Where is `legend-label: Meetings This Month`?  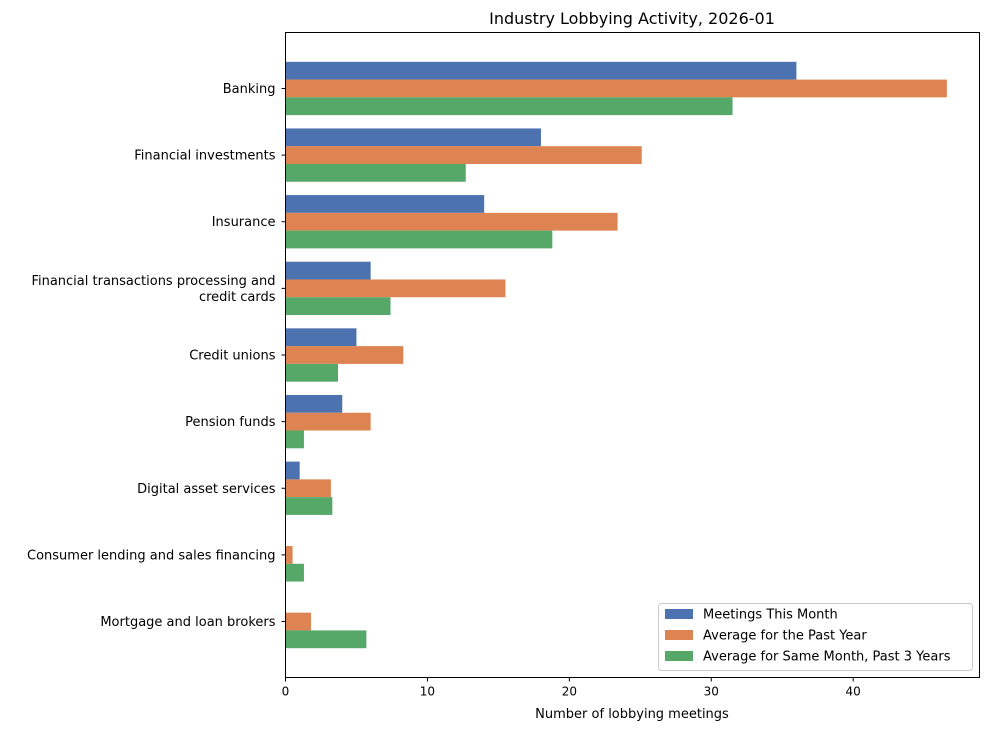
legend-label: Meetings This Month is located at coordinates (770, 615).